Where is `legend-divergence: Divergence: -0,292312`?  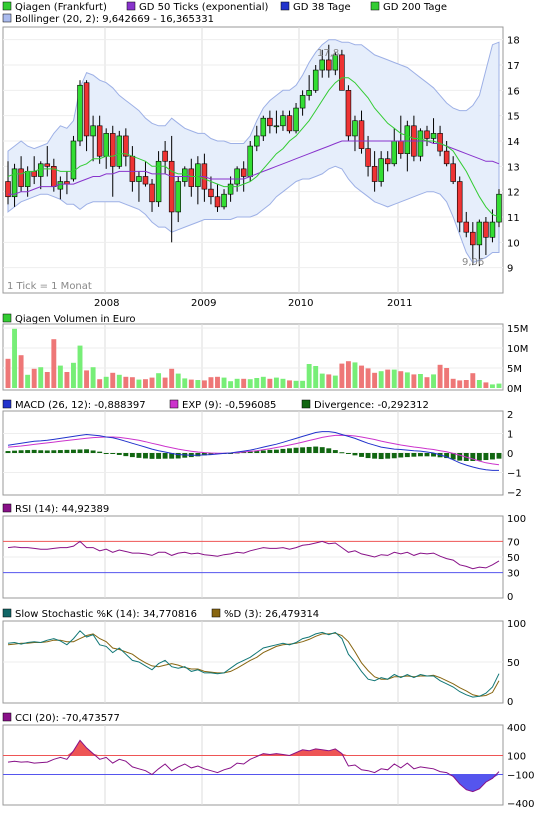
legend-divergence: Divergence: -0,292312 is located at coordinates (371, 405).